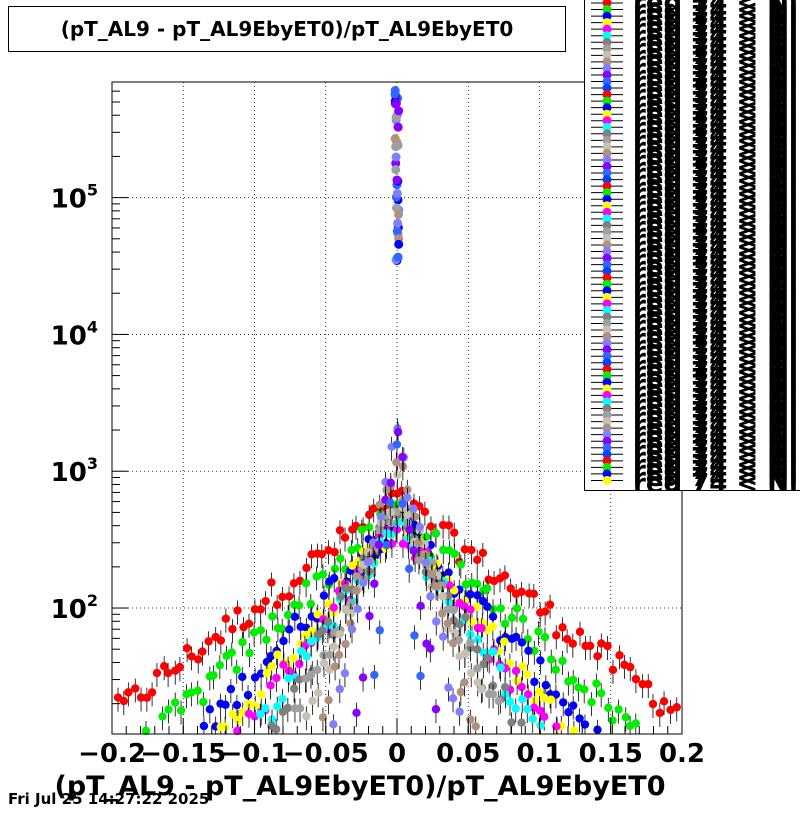 The image size is (800, 814). Describe the element at coordinates (74, 608) in the screenshot. I see `y-tick-label: 102` at that location.